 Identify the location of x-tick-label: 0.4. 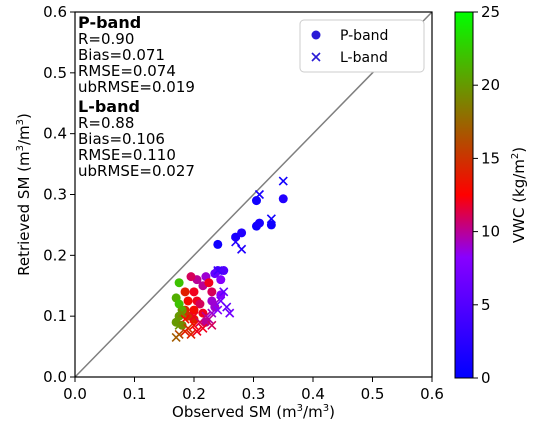
(313, 394).